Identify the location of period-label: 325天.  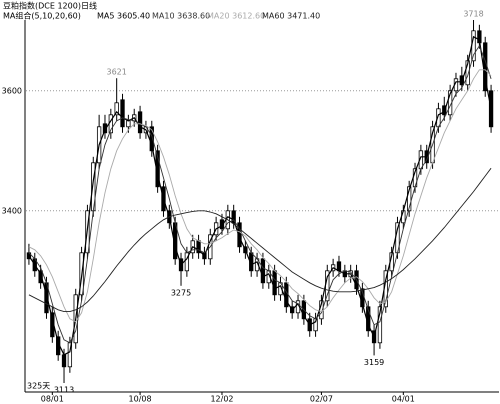
(38, 386).